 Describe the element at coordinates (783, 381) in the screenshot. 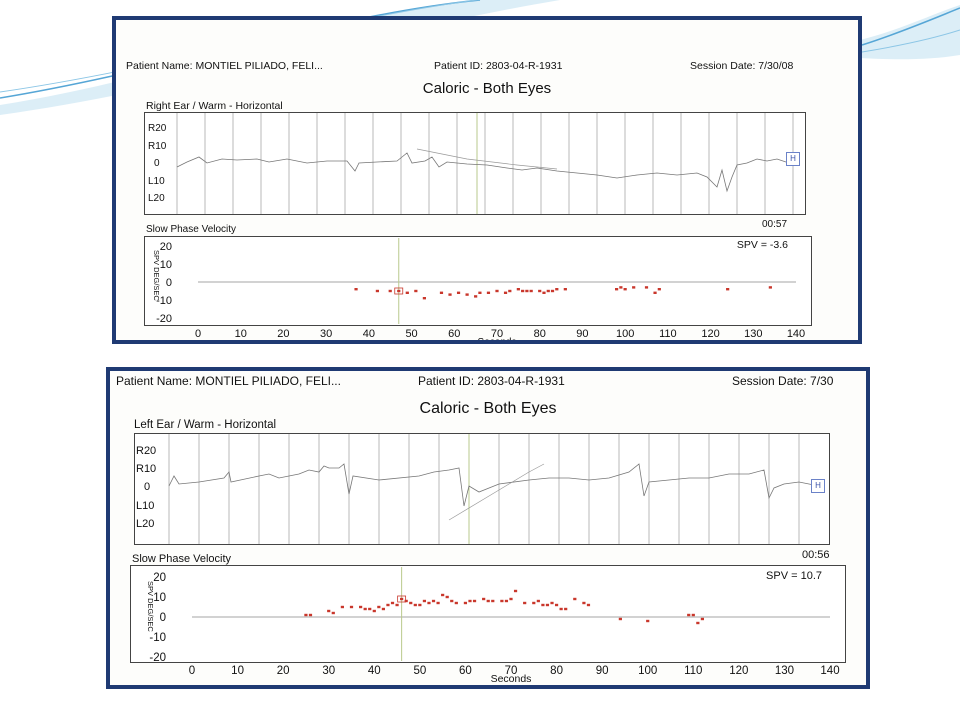

I see `session-date: Session Date: 7/30` at that location.